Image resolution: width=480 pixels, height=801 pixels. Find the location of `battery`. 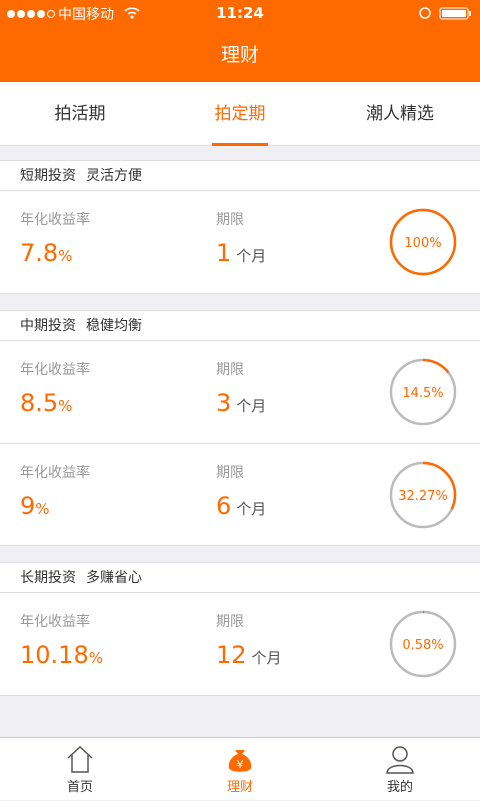

battery is located at coordinates (445, 13).